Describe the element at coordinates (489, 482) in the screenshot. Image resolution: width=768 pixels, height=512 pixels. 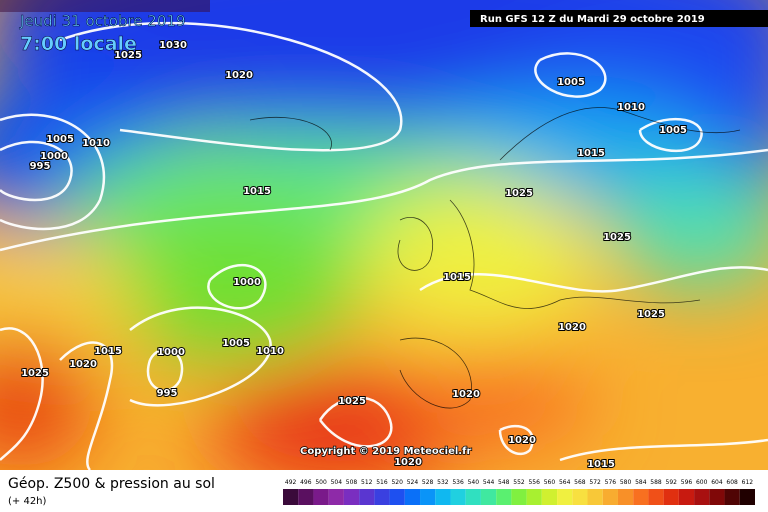
I see `scale-label: 544` at that location.